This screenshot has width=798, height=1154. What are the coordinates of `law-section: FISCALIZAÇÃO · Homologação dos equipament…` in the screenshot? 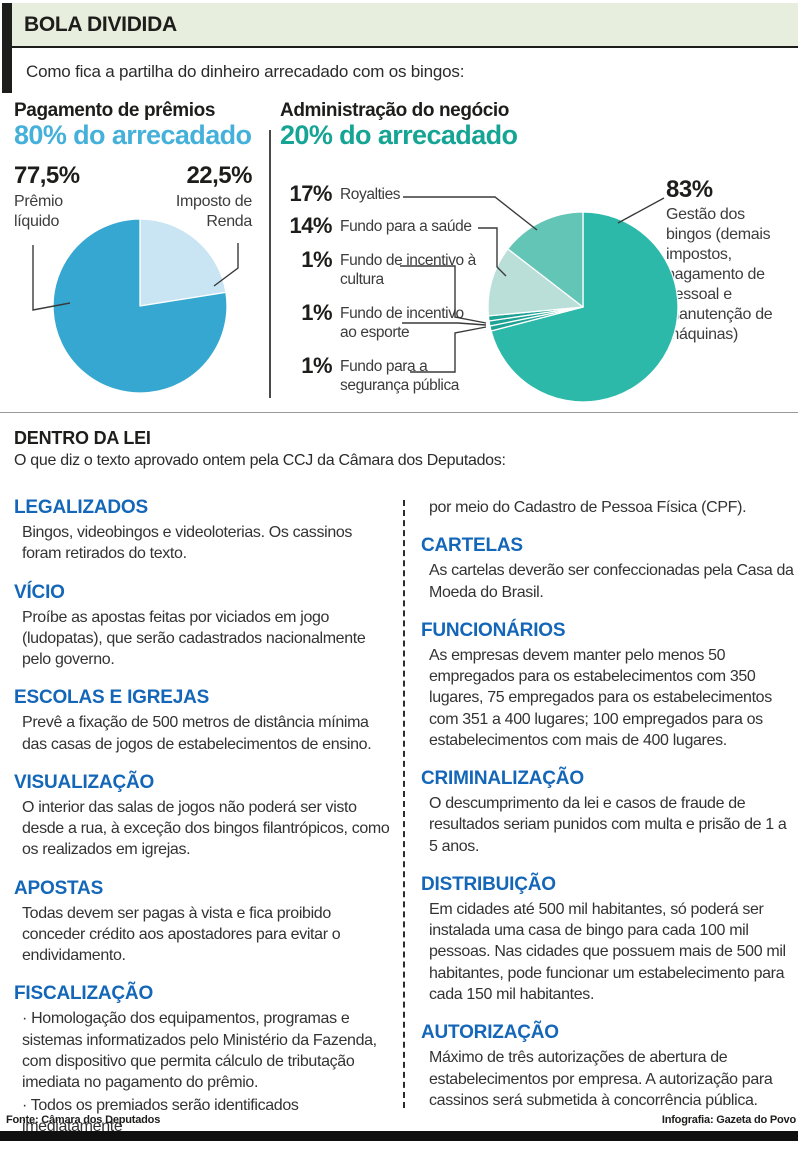 It's located at (203, 1060).